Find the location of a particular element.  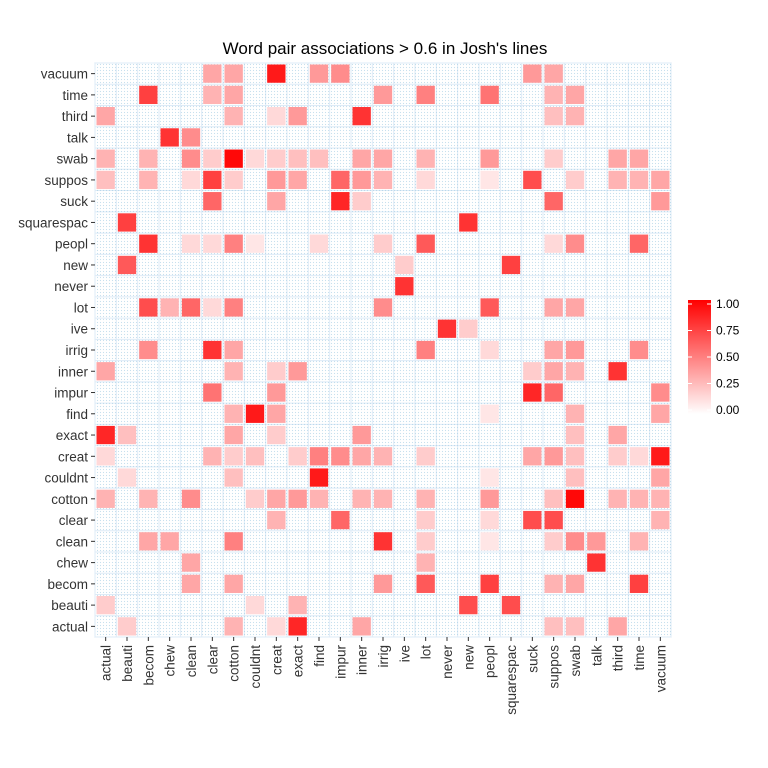

y-tick-label: suppos is located at coordinates (66, 180).